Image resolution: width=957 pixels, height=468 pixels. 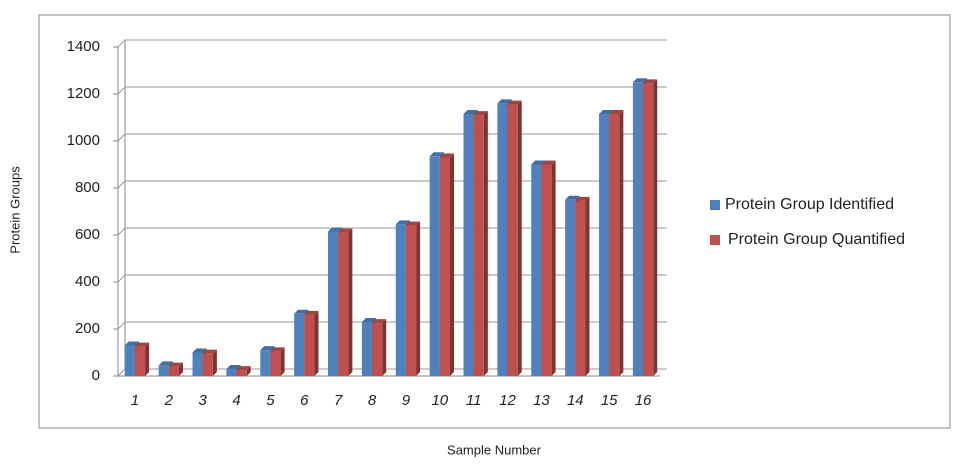 What do you see at coordinates (87, 328) in the screenshot?
I see `y-tick-label: 200` at bounding box center [87, 328].